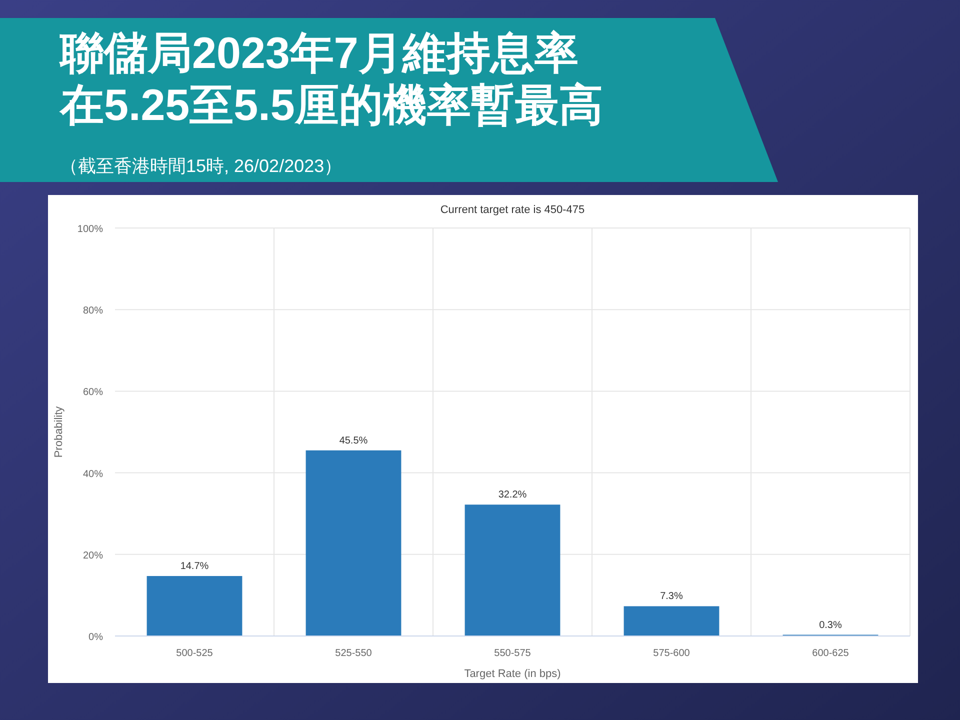  I want to click on chart-subtitle: （截至香港時間15時, 26/02/2023）, so click(201, 166).